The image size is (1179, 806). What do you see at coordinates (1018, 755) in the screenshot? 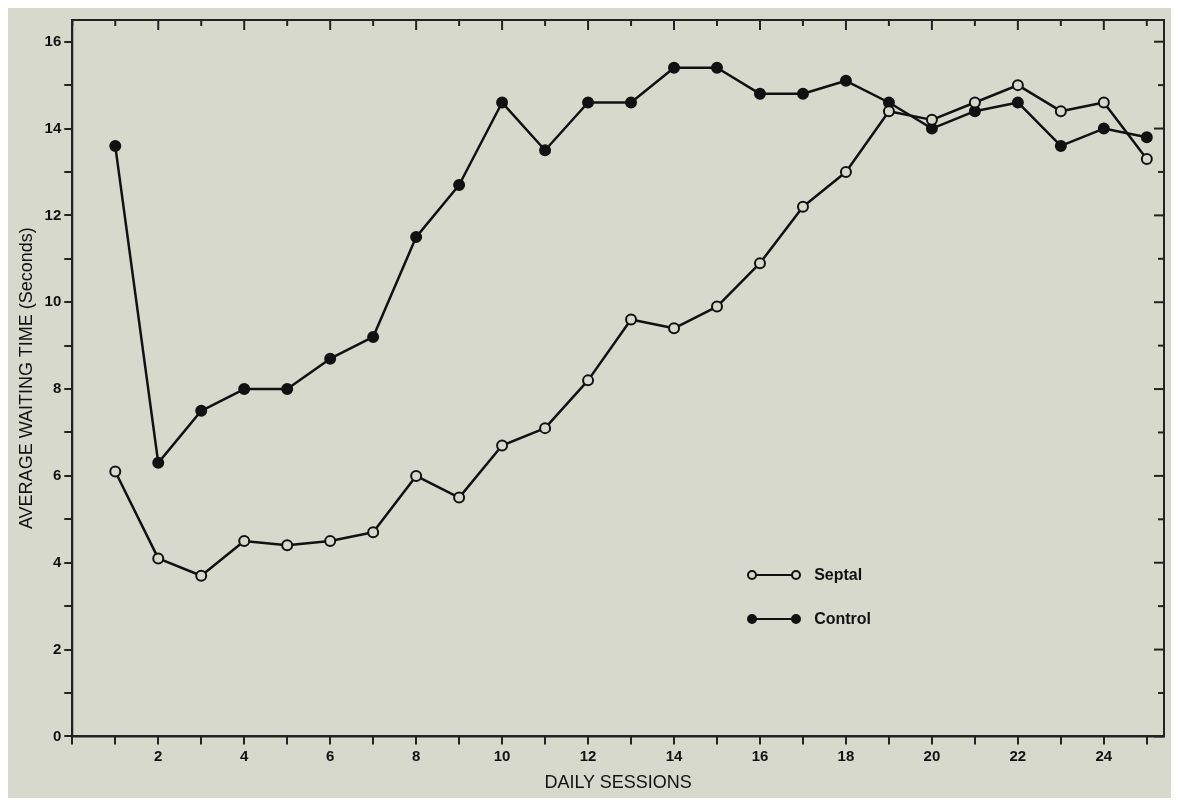
I see `x-tick-label: 22` at bounding box center [1018, 755].